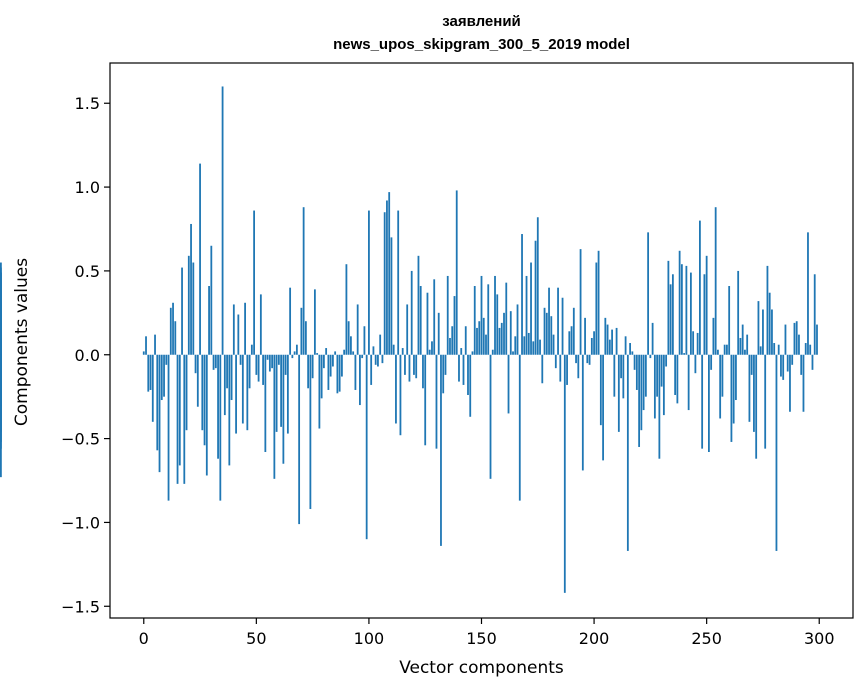 This screenshot has height=696, width=867. I want to click on y-tick-label: −1.5, so click(80, 606).